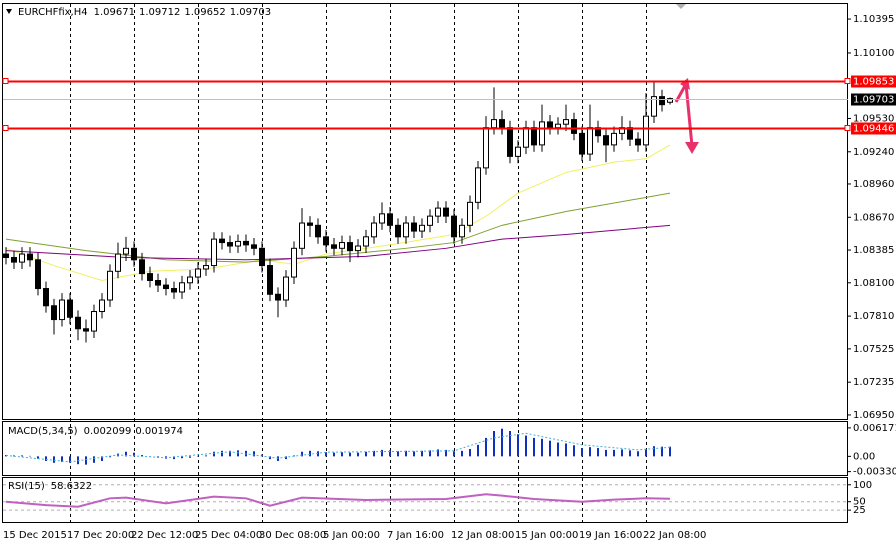 The height and width of the screenshot is (550, 896). What do you see at coordinates (610, 535) in the screenshot?
I see `x-tick-label: 19 Jan 16:00` at bounding box center [610, 535].